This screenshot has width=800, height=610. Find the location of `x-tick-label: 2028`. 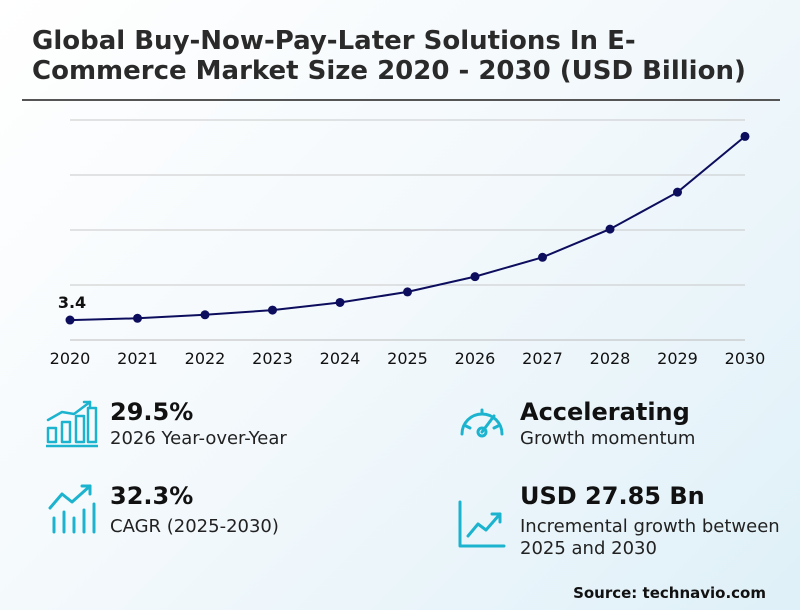

x-tick-label: 2028 is located at coordinates (610, 358).